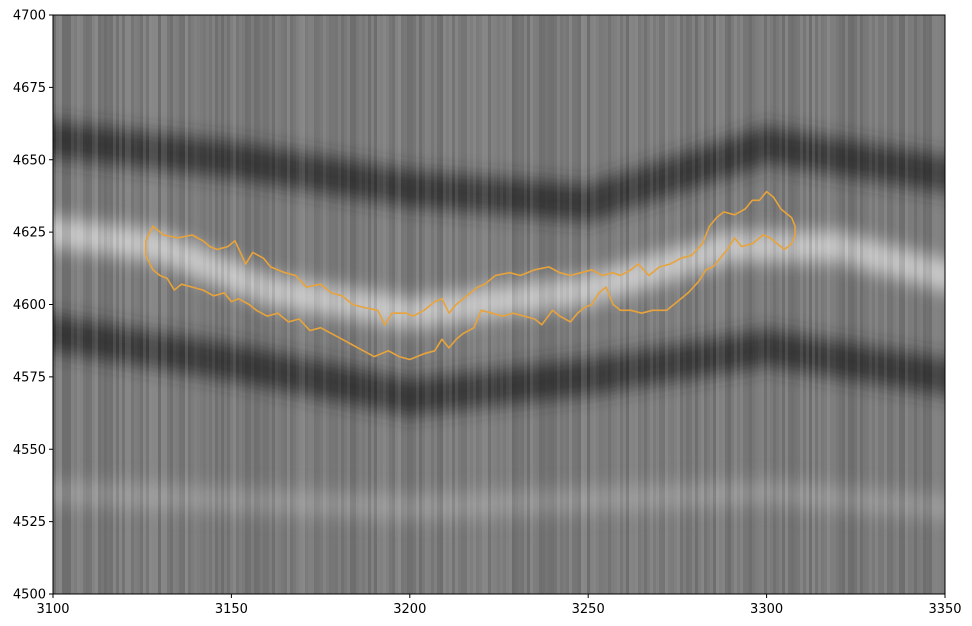 This screenshot has height=626, width=972. What do you see at coordinates (33, 306) in the screenshot?
I see `y-axis: 4500 4525 4550 4575 4600 4625 4650 4675 4700` at bounding box center [33, 306].